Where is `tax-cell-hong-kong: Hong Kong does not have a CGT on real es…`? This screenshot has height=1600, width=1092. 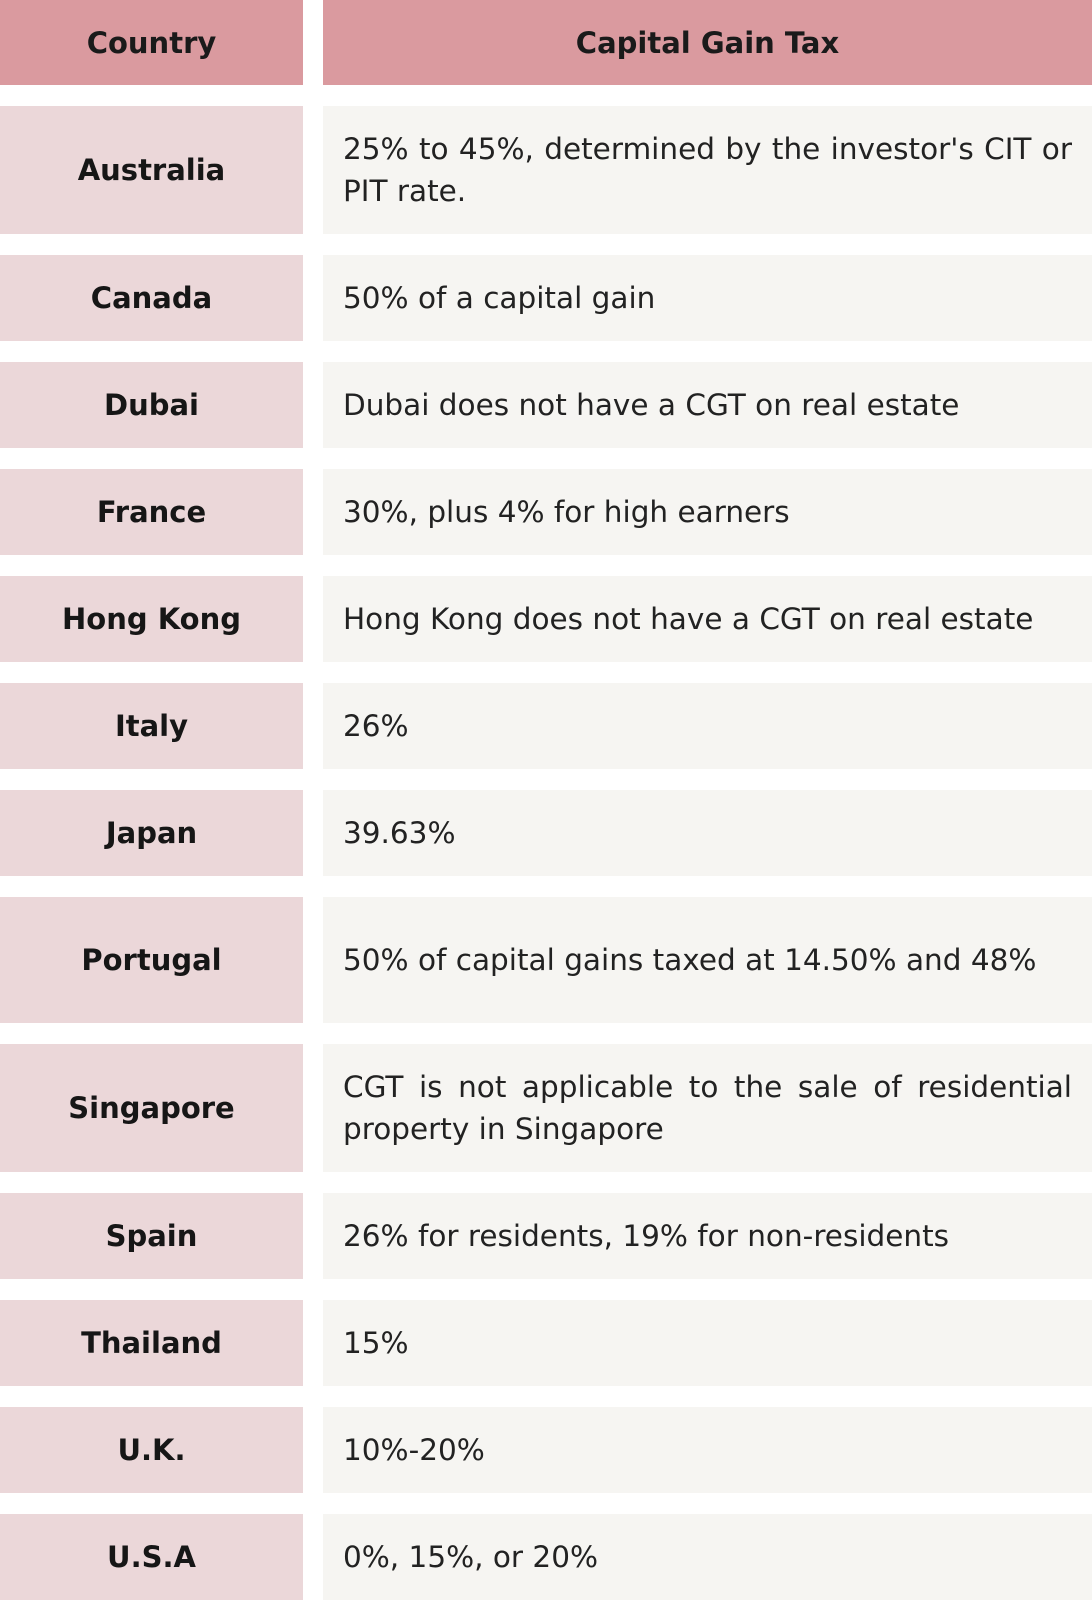
tax-cell-hong-kong: Hong Kong does not have a CGT on real es… is located at coordinates (707, 619).